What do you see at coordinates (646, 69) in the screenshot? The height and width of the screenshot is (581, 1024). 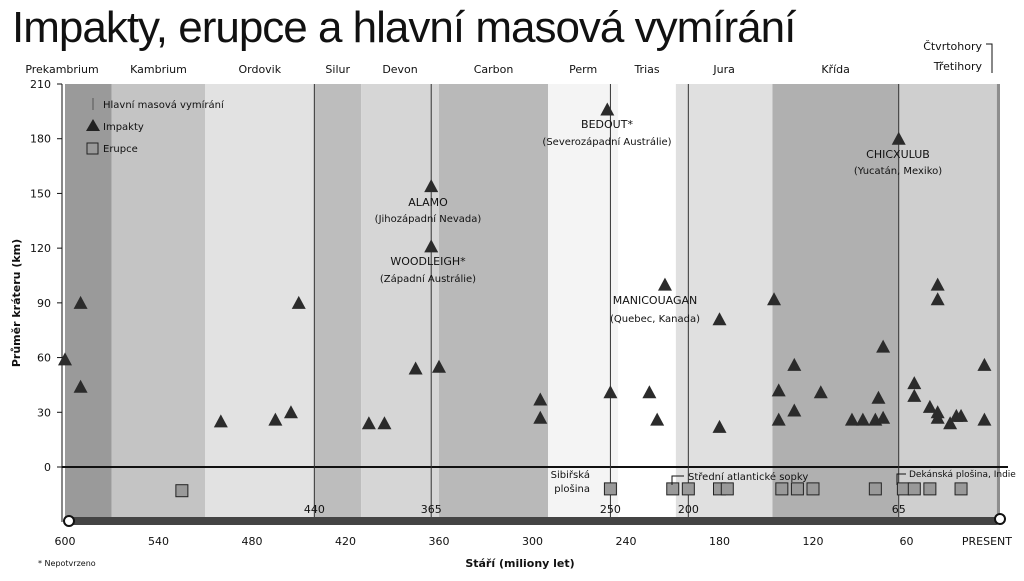 I see `period-label: Trias` at bounding box center [646, 69].